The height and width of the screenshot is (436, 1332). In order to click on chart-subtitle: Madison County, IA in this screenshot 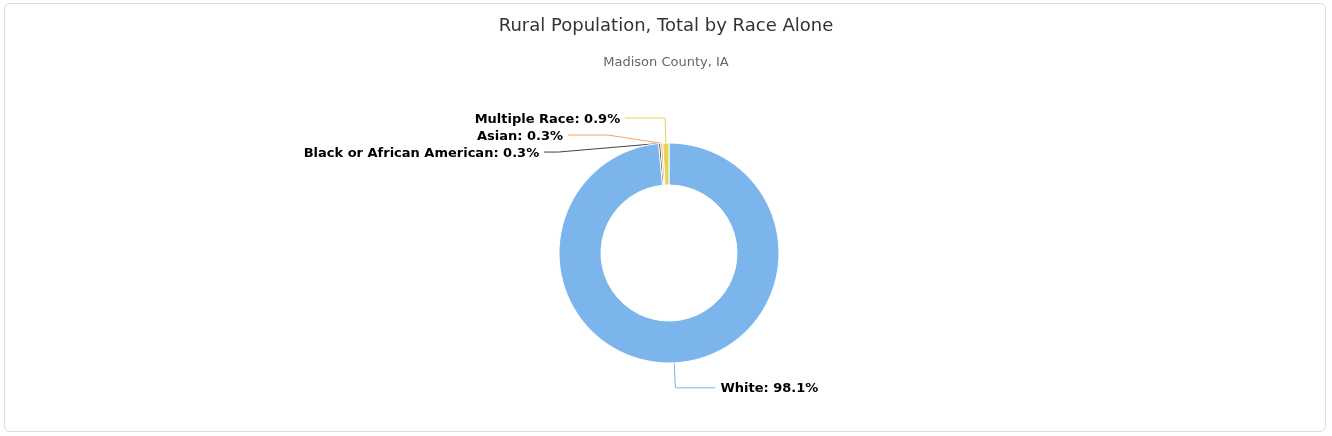, I will do `click(666, 61)`.